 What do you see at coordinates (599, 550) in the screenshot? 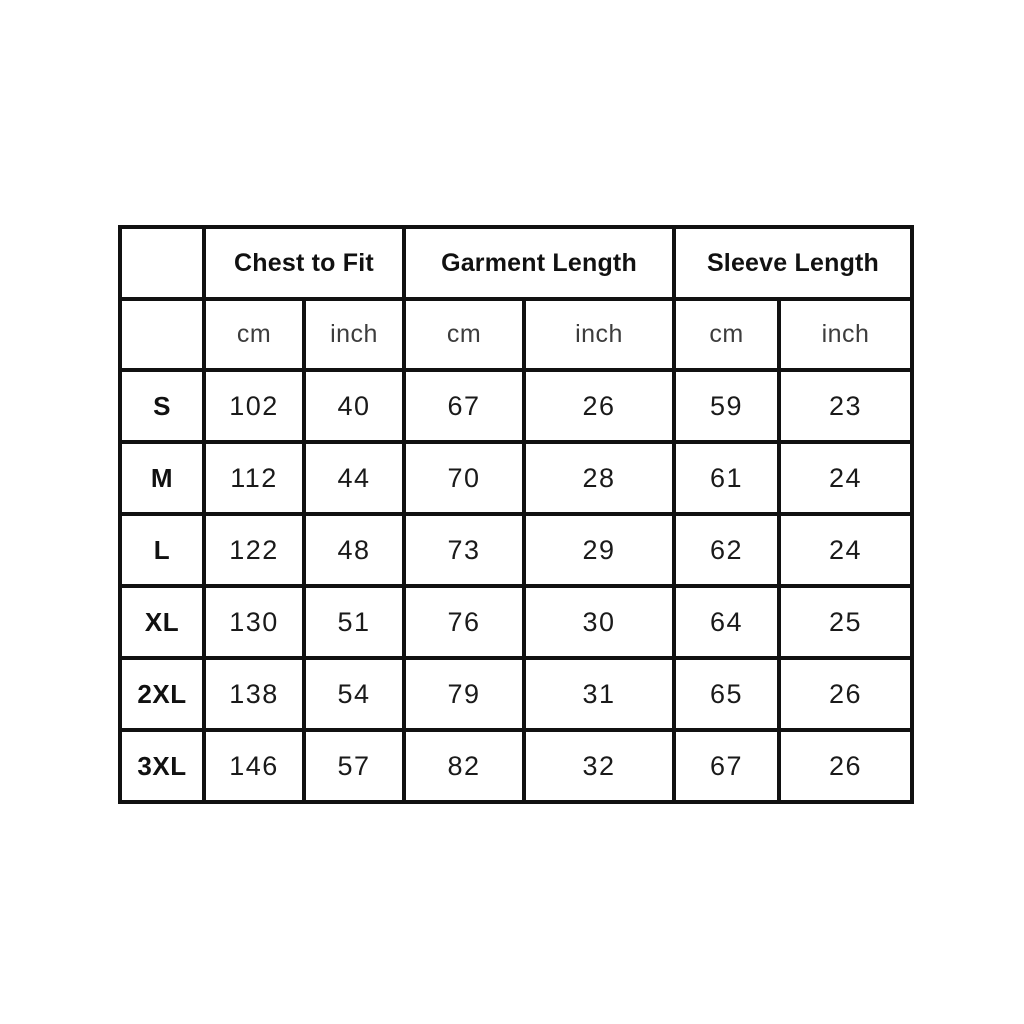
I see `table-cell: 29` at bounding box center [599, 550].